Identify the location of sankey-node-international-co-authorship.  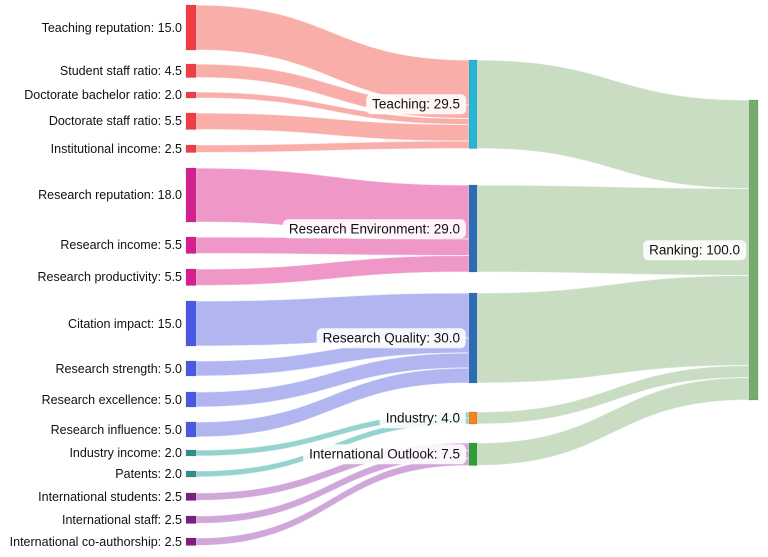
(191, 541).